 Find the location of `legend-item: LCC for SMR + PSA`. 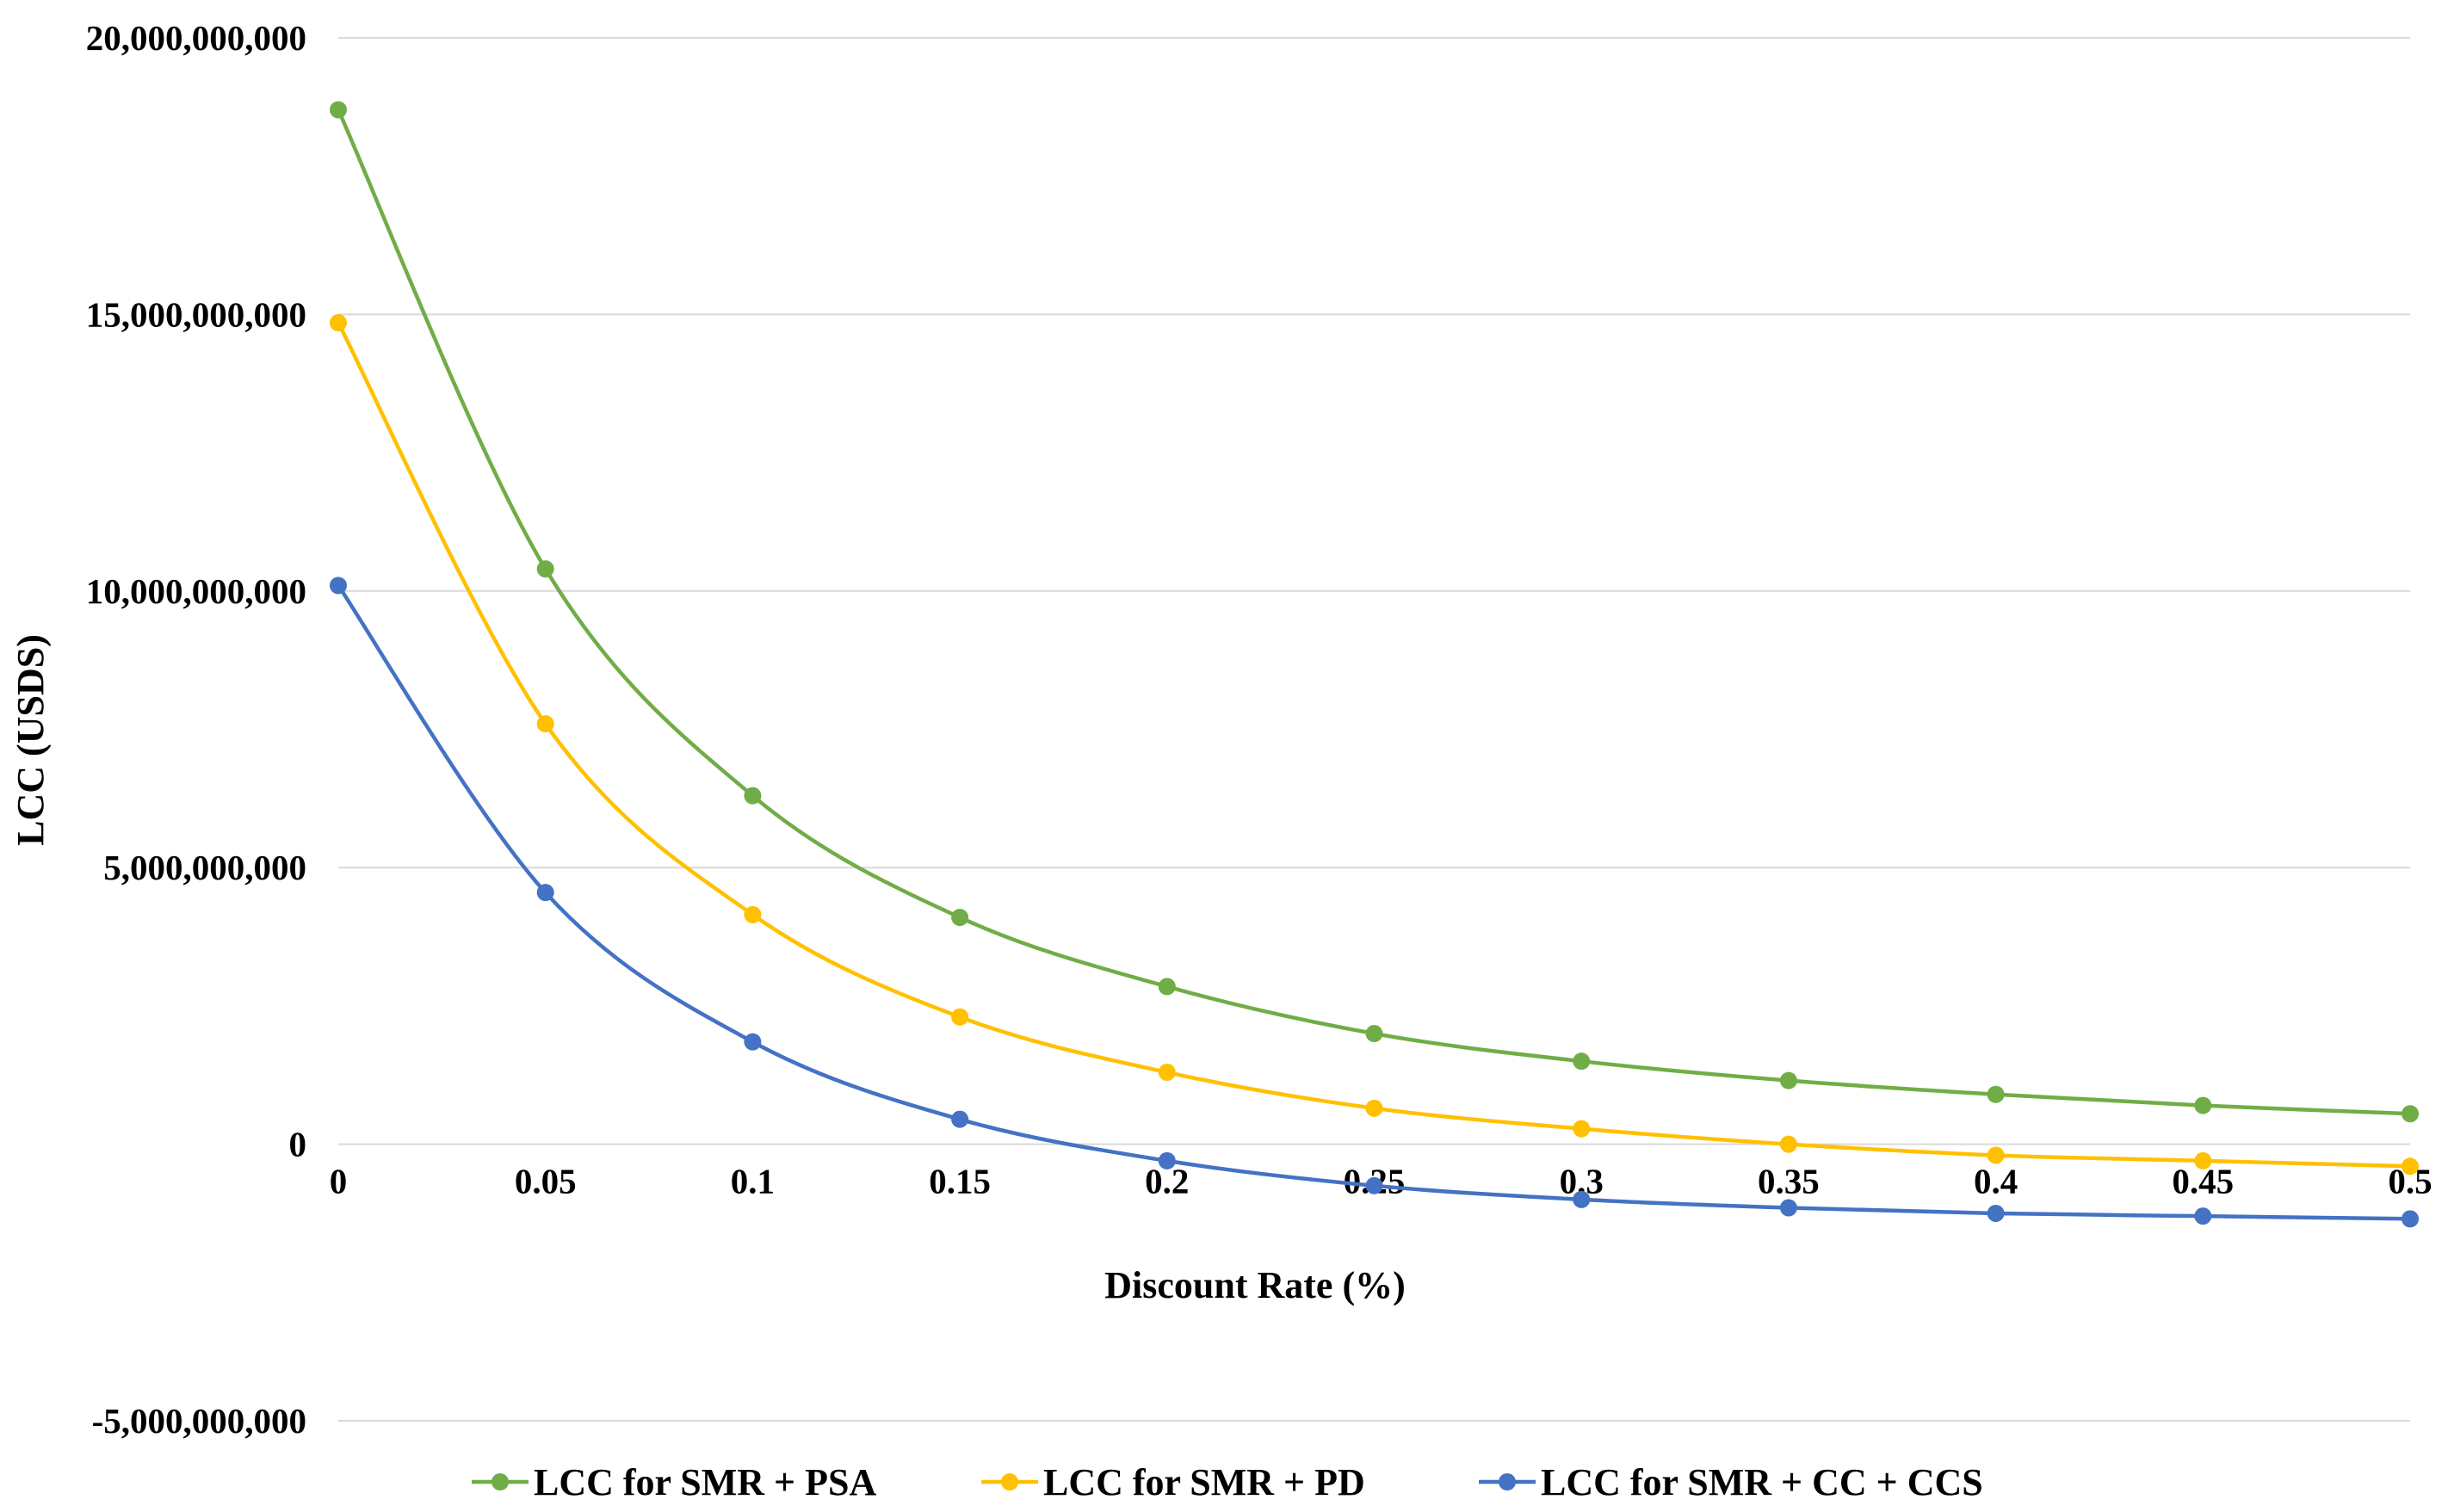

legend-item: LCC for SMR + PSA is located at coordinates (674, 1482).